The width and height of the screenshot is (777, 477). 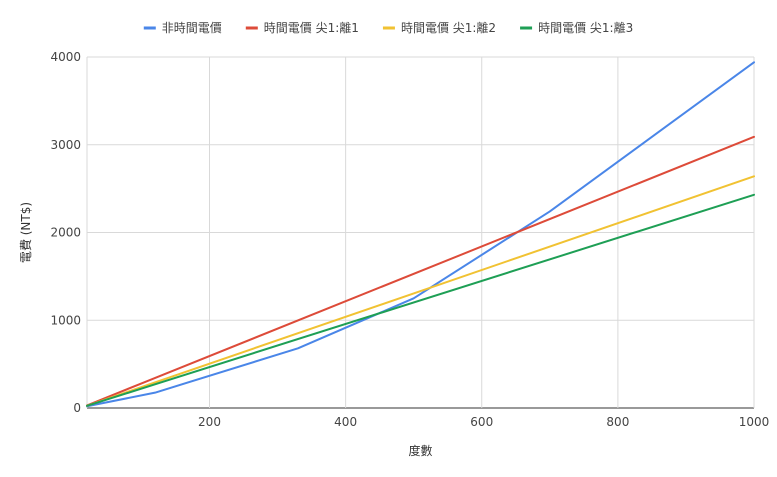 I want to click on y-tick-label: 4000, so click(x=65, y=57).